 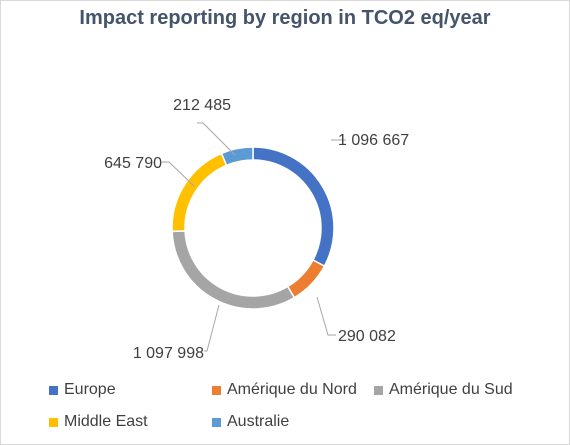 I want to click on slice-europe, so click(x=293, y=207).